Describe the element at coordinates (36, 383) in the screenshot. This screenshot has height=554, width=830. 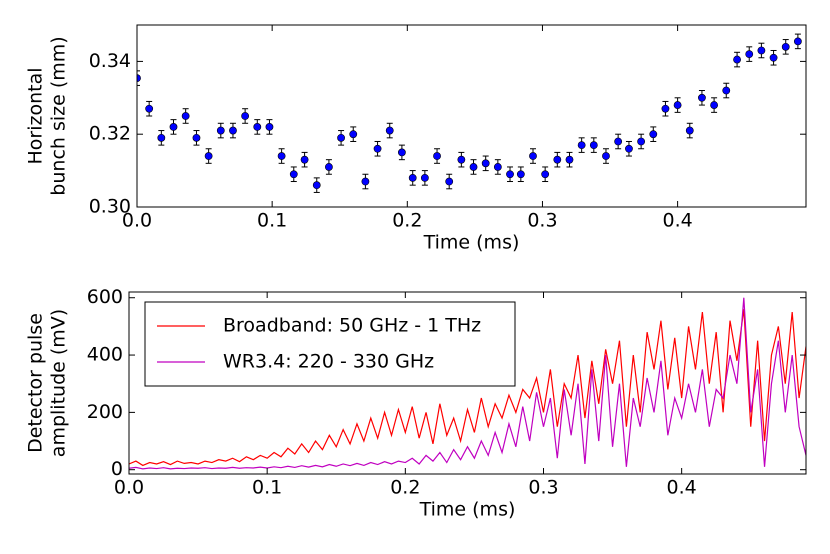
I see `y-axis-label: Detector pulse` at that location.